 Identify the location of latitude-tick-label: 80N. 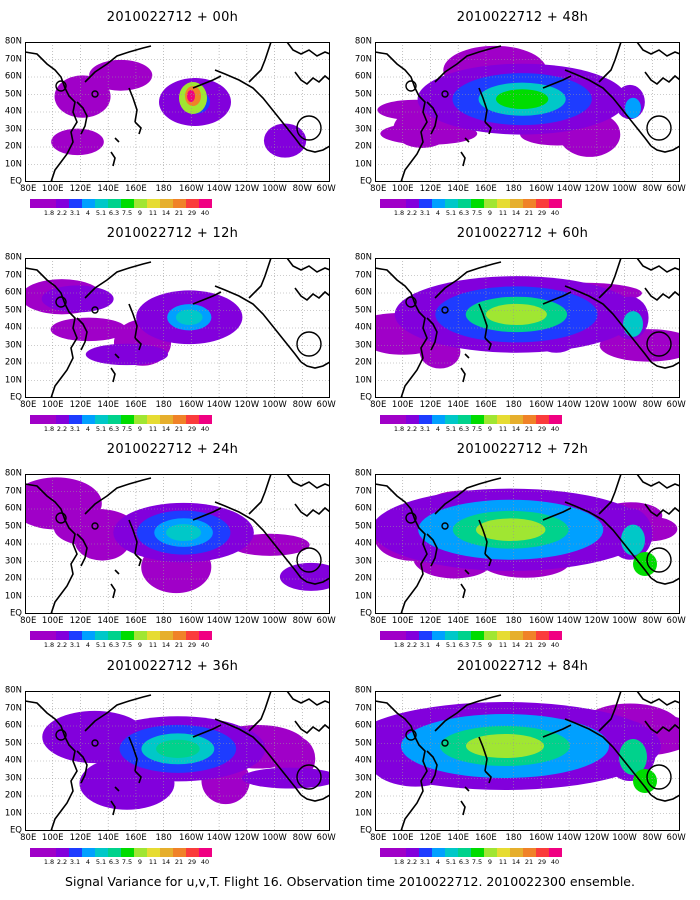
(363, 41).